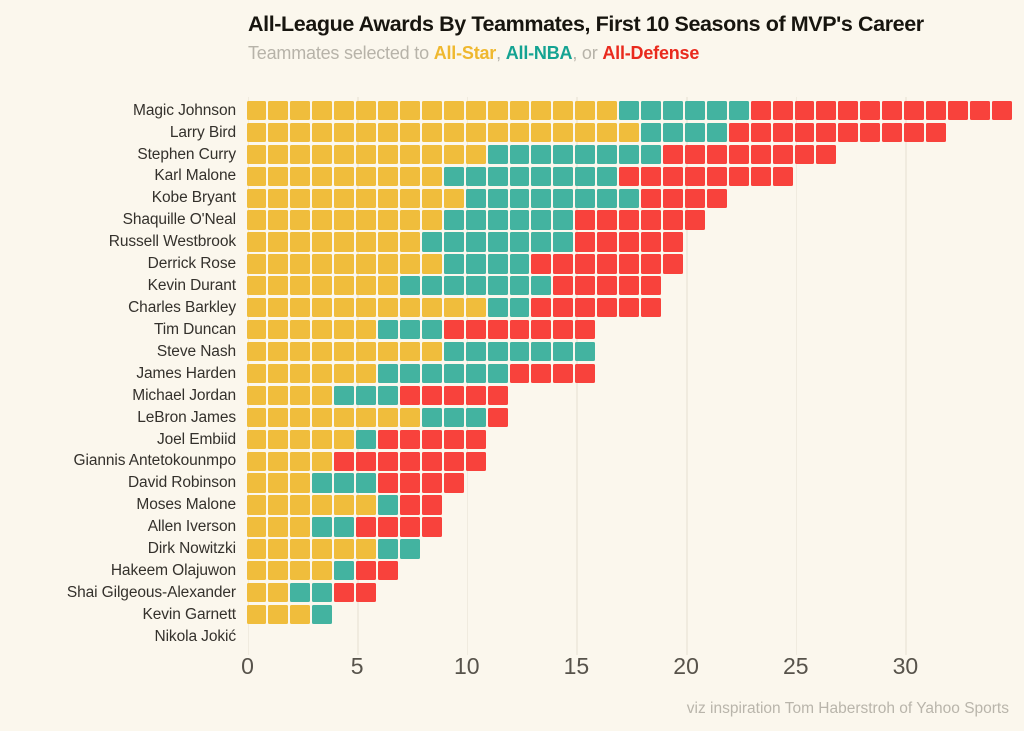 This screenshot has height=731, width=1024. Describe the element at coordinates (191, 549) in the screenshot. I see `player-label: Dirk Nowitzki` at that location.